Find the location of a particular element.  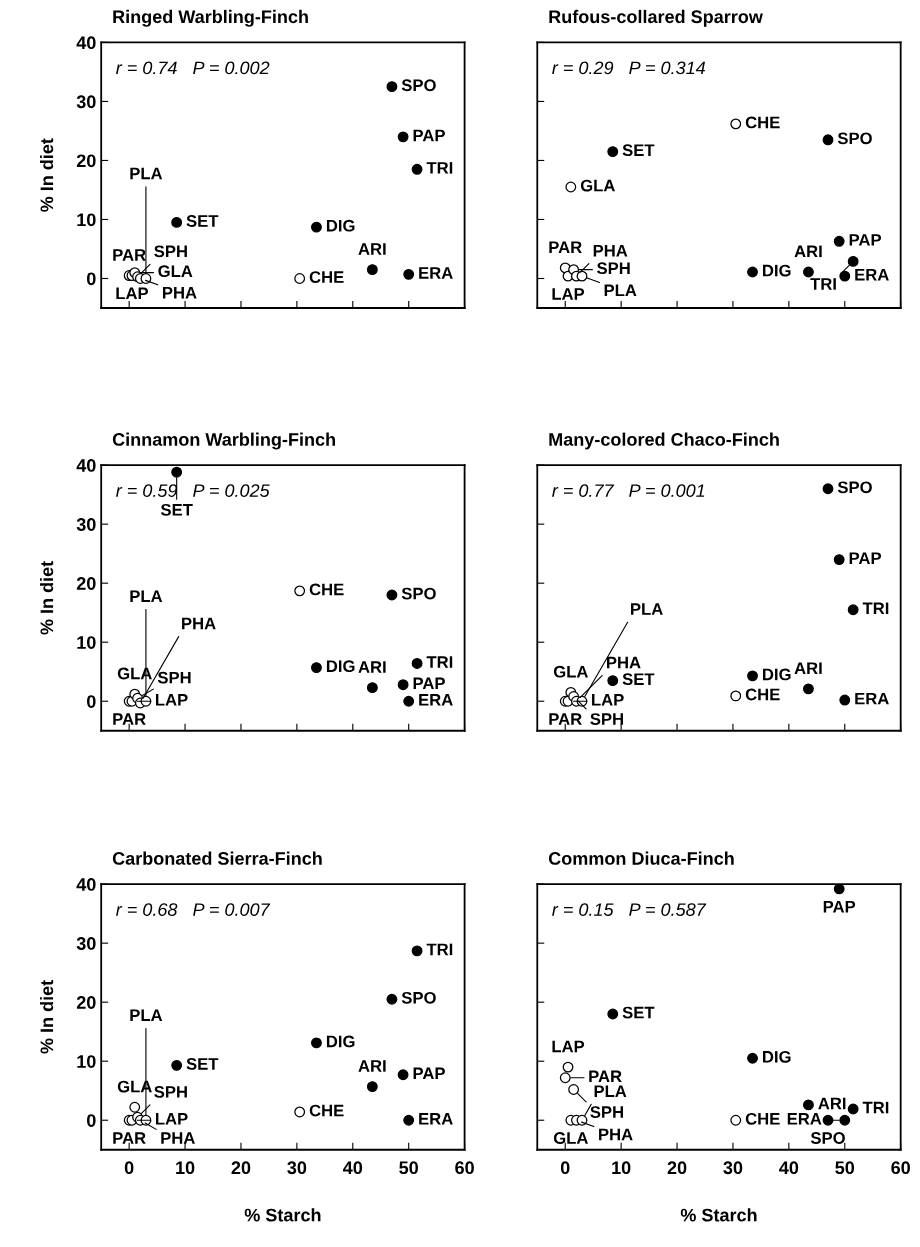

x-tick-label: 40 is located at coordinates (789, 1168).